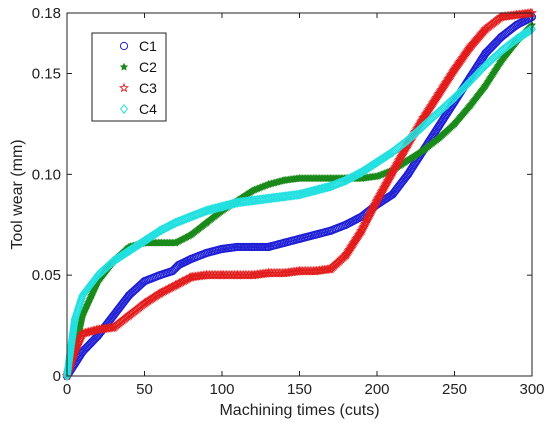  Describe the element at coordinates (144, 389) in the screenshot. I see `x-tick-label: 50` at that location.